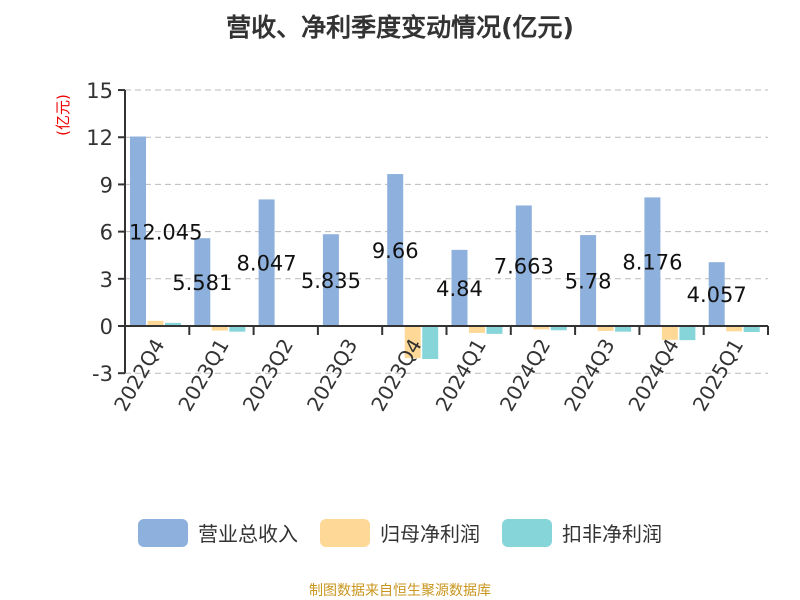 The image size is (800, 600). I want to click on legend-item-net-profit: 归母净利润, so click(400, 532).